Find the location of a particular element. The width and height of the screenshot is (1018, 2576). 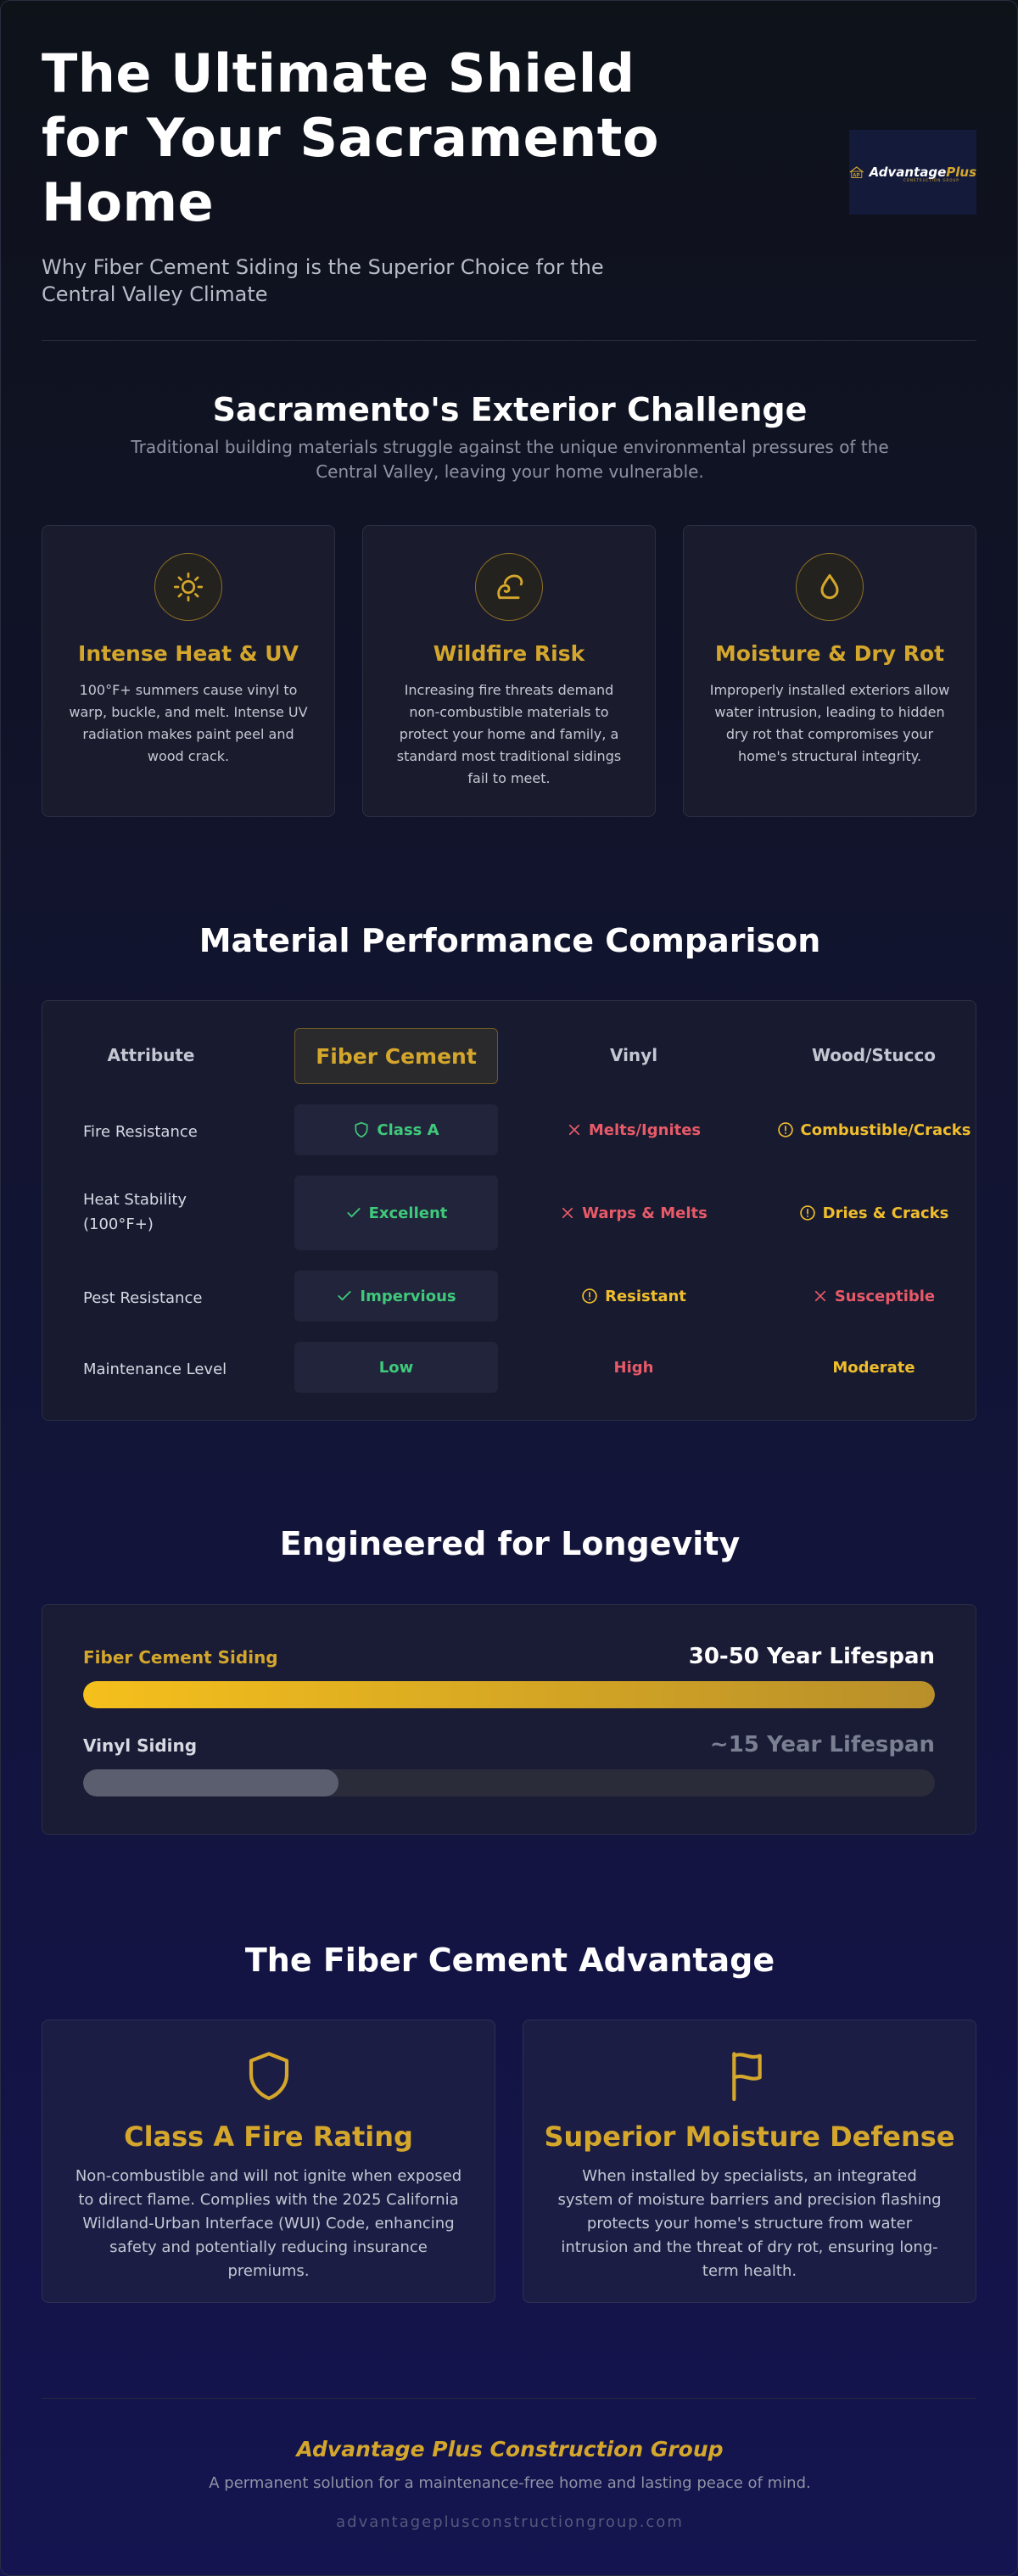

longevity-title: Engineered for Longevity is located at coordinates (510, 1543).